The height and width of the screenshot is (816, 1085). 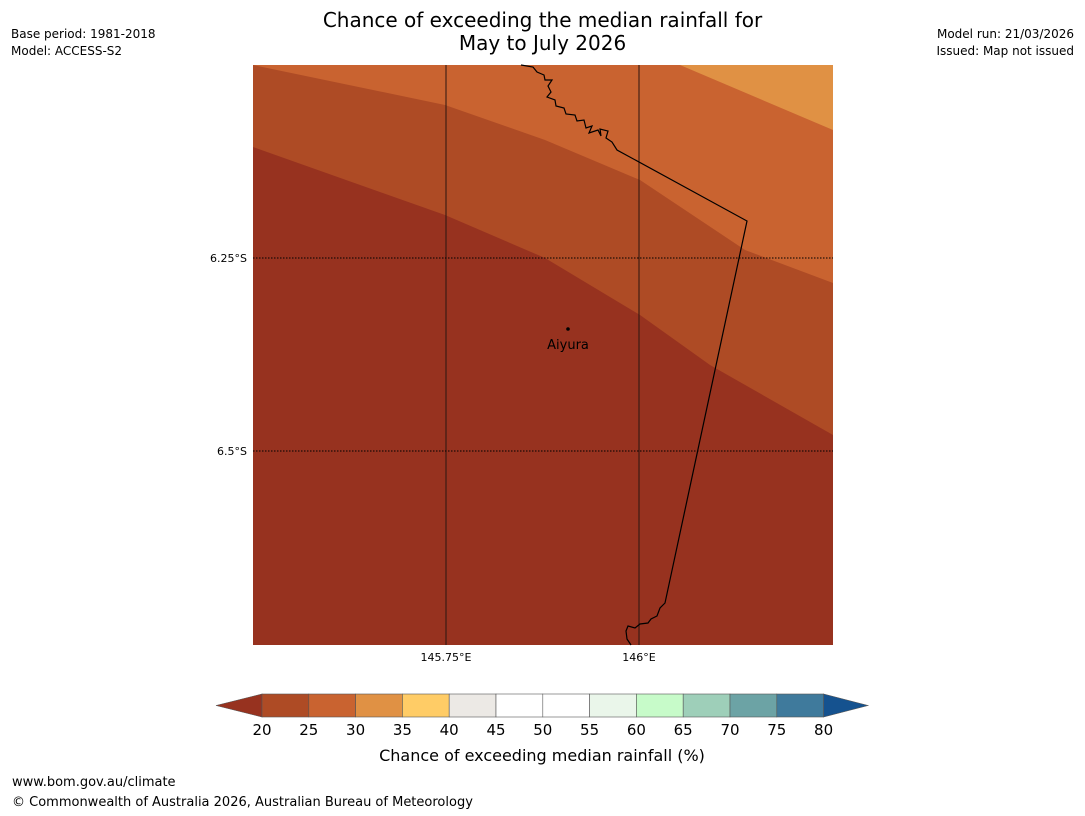 I want to click on colorbar-tick-30: 30, so click(x=355, y=730).